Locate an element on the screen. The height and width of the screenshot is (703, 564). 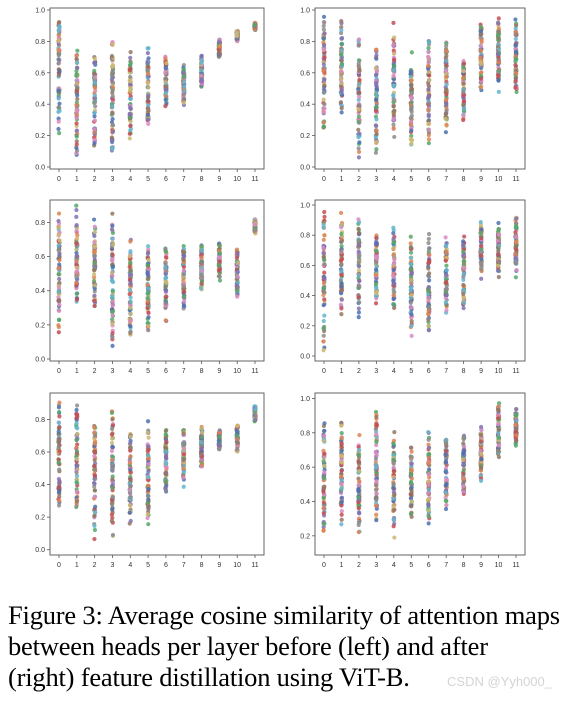
x-tick-label: 6 is located at coordinates (429, 565).